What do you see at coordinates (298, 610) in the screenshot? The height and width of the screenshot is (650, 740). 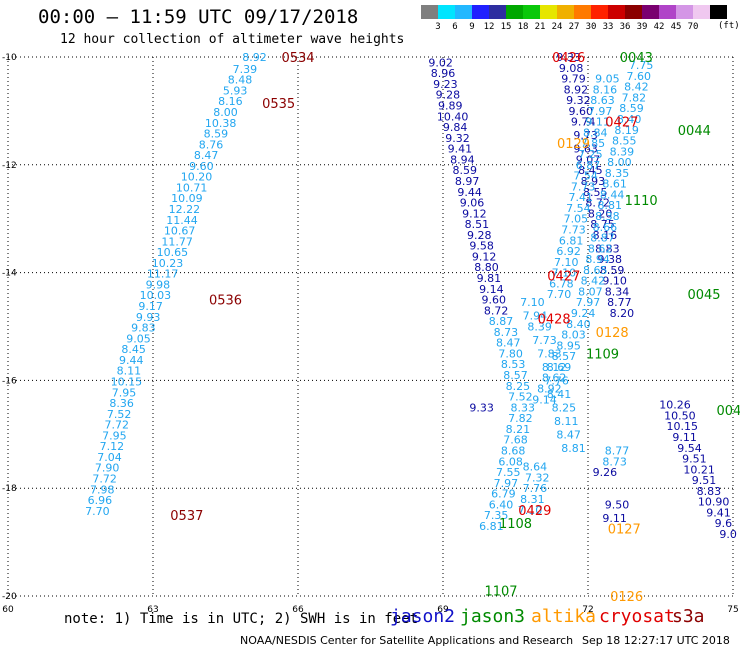 I see `x-tick-label: 66` at bounding box center [298, 610].